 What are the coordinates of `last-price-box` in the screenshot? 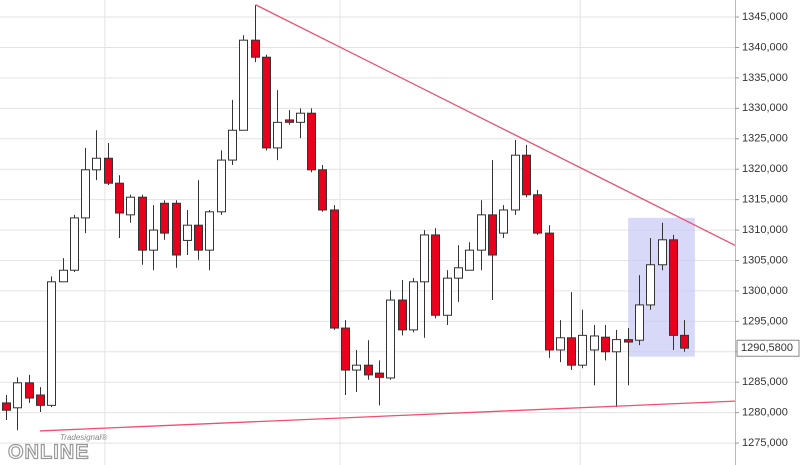 It's located at (768, 348).